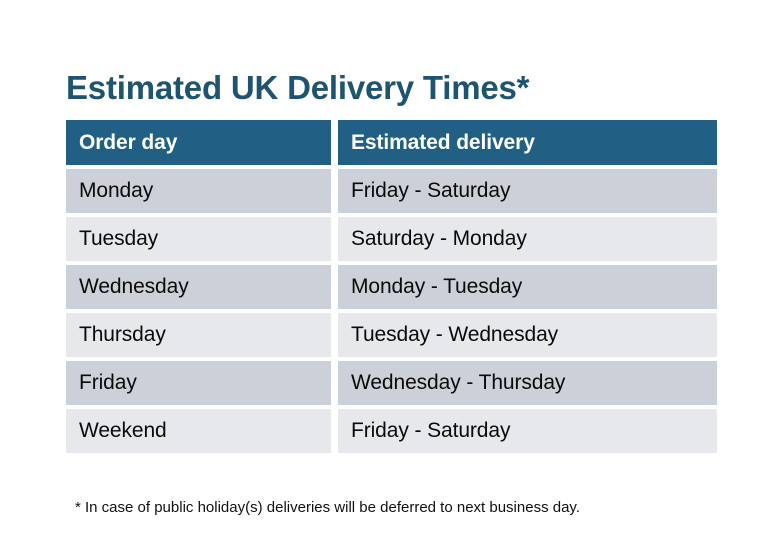  I want to click on table-header: Order day Estimated delivery, so click(391, 142).